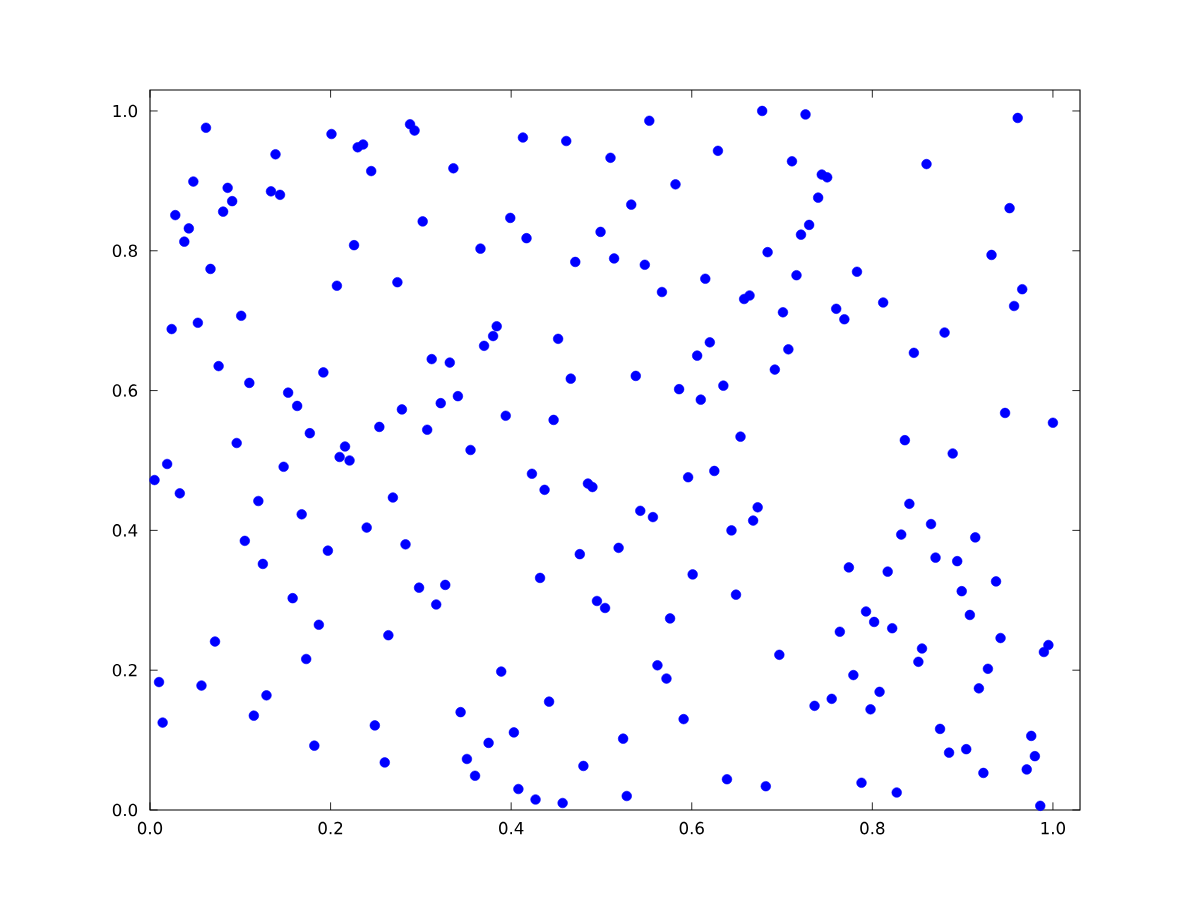  Describe the element at coordinates (691, 828) in the screenshot. I see `x-tick-label: 0.6` at that location.